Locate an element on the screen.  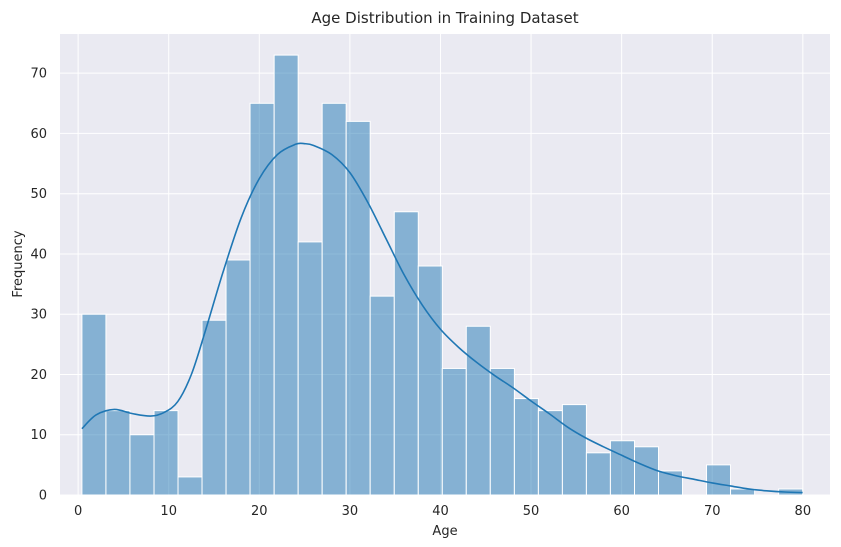
x-tick-label: 50 is located at coordinates (531, 511).